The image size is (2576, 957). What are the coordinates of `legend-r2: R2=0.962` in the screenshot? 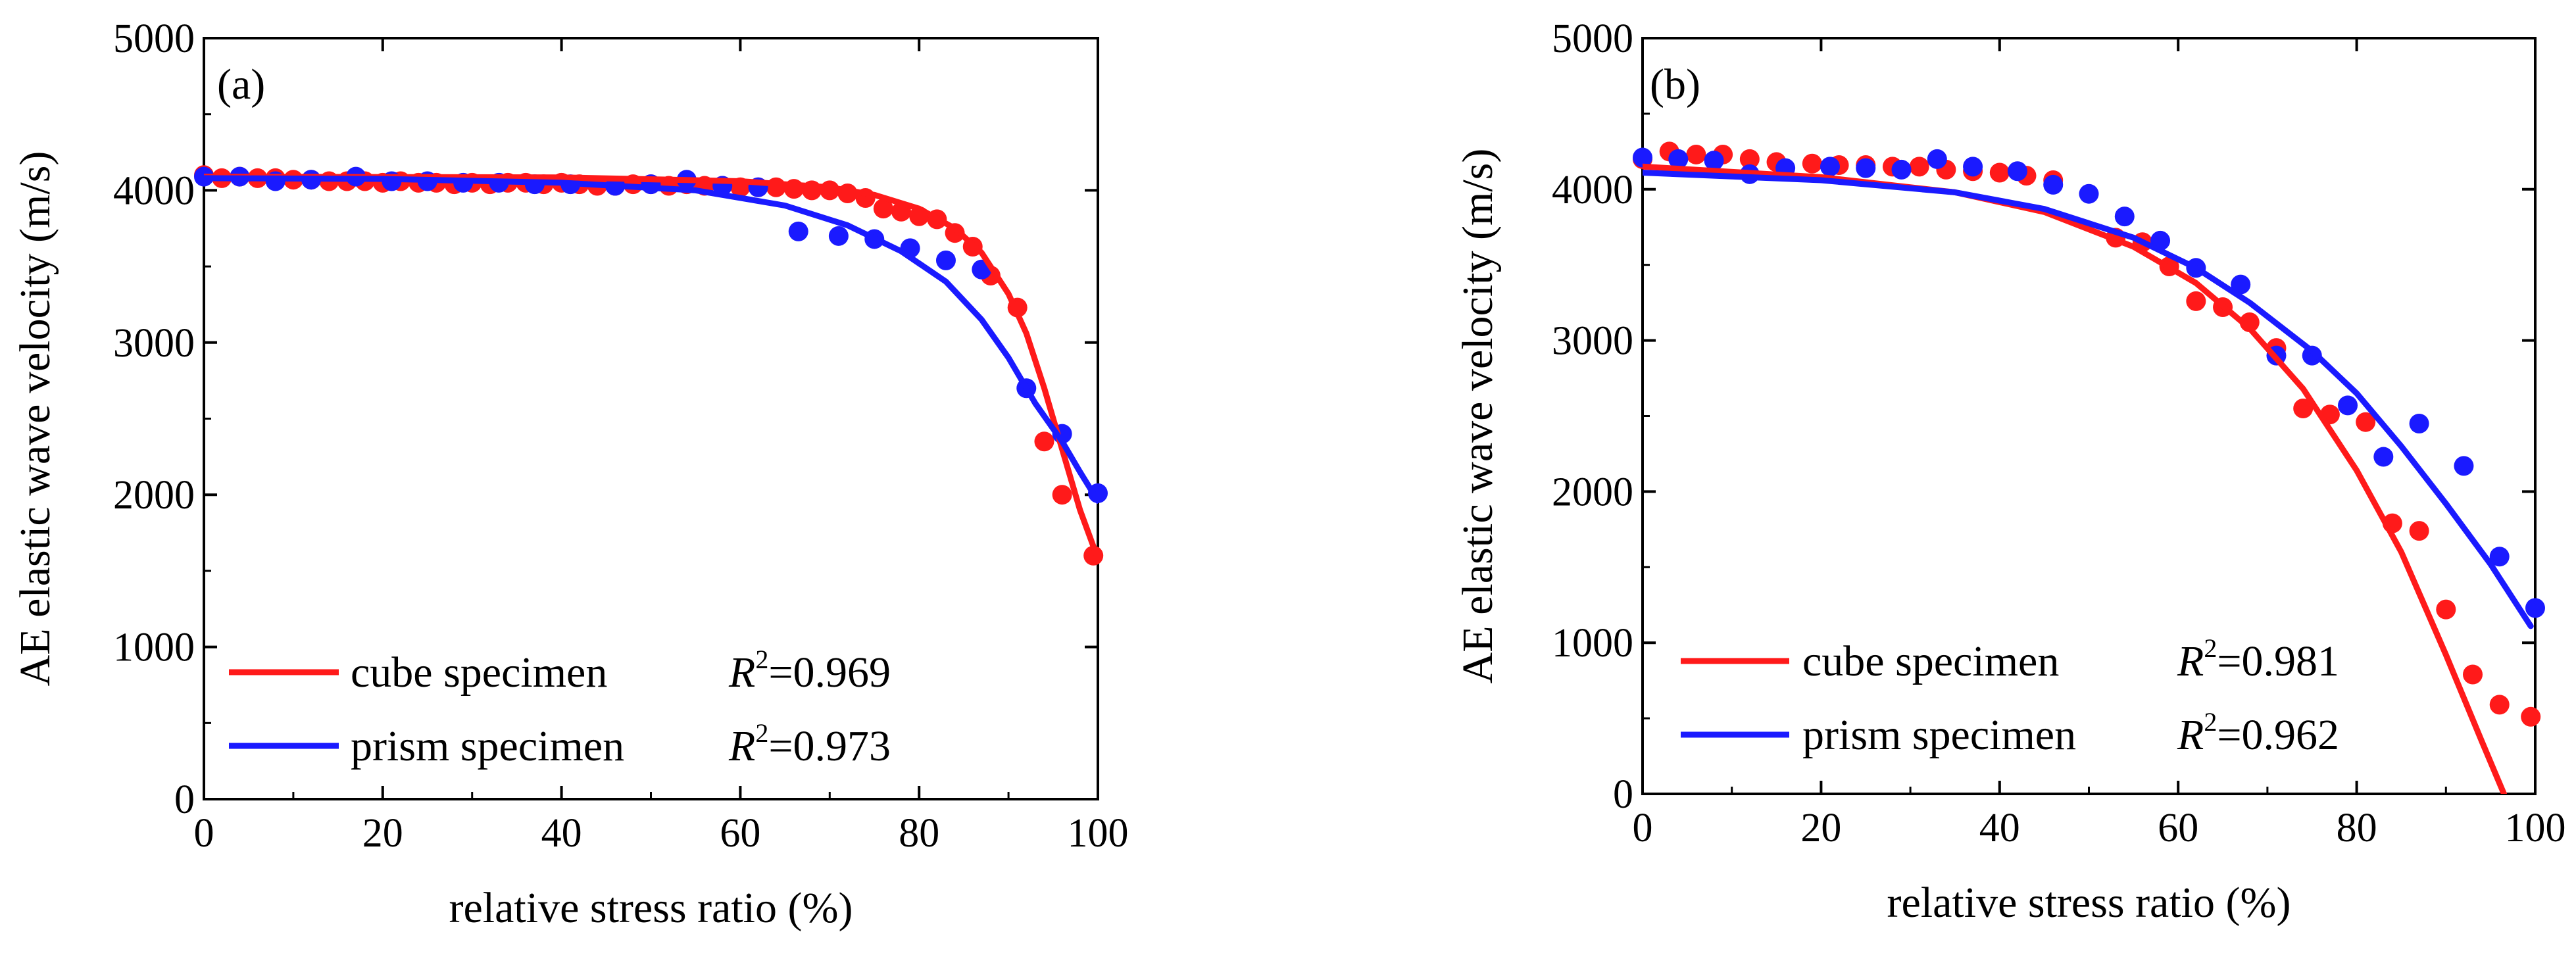 It's located at (2258, 733).